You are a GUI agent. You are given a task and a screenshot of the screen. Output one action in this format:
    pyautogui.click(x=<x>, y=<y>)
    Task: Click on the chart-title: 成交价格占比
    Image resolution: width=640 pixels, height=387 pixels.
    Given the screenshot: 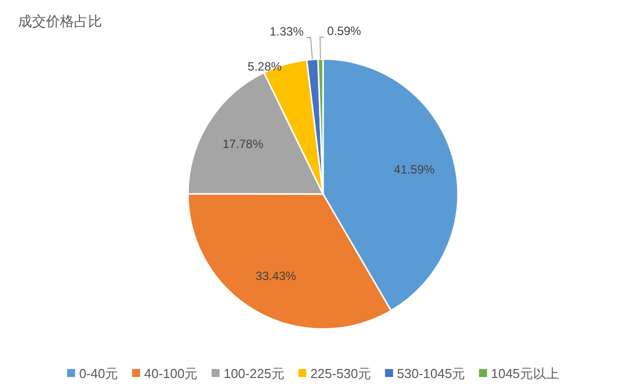 What is the action you would take?
    pyautogui.click(x=60, y=21)
    